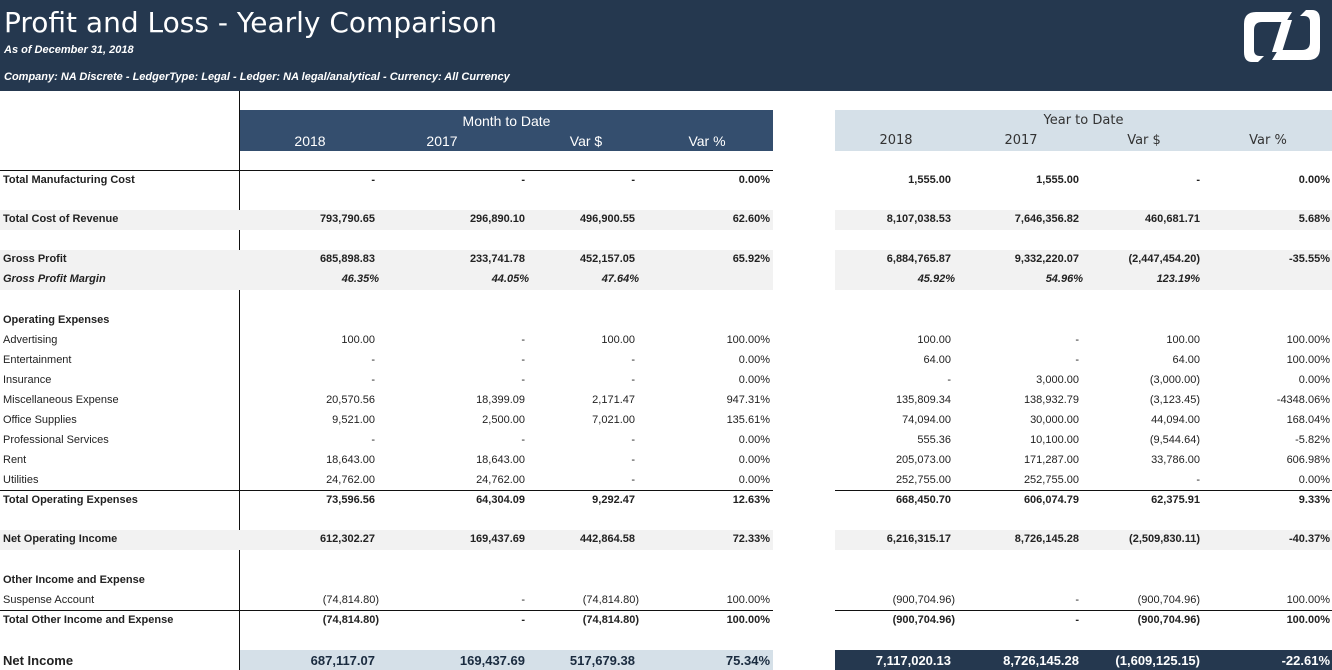 The image size is (1332, 670). What do you see at coordinates (1312, 440) in the screenshot?
I see `ytd-var-percent-value: -5.82%` at bounding box center [1312, 440].